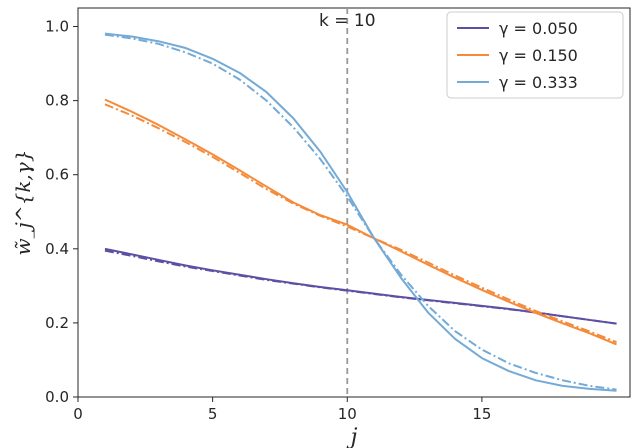 Image resolution: width=640 pixels, height=448 pixels. I want to click on legend-label-series-2: γ = 0.150, so click(538, 55).